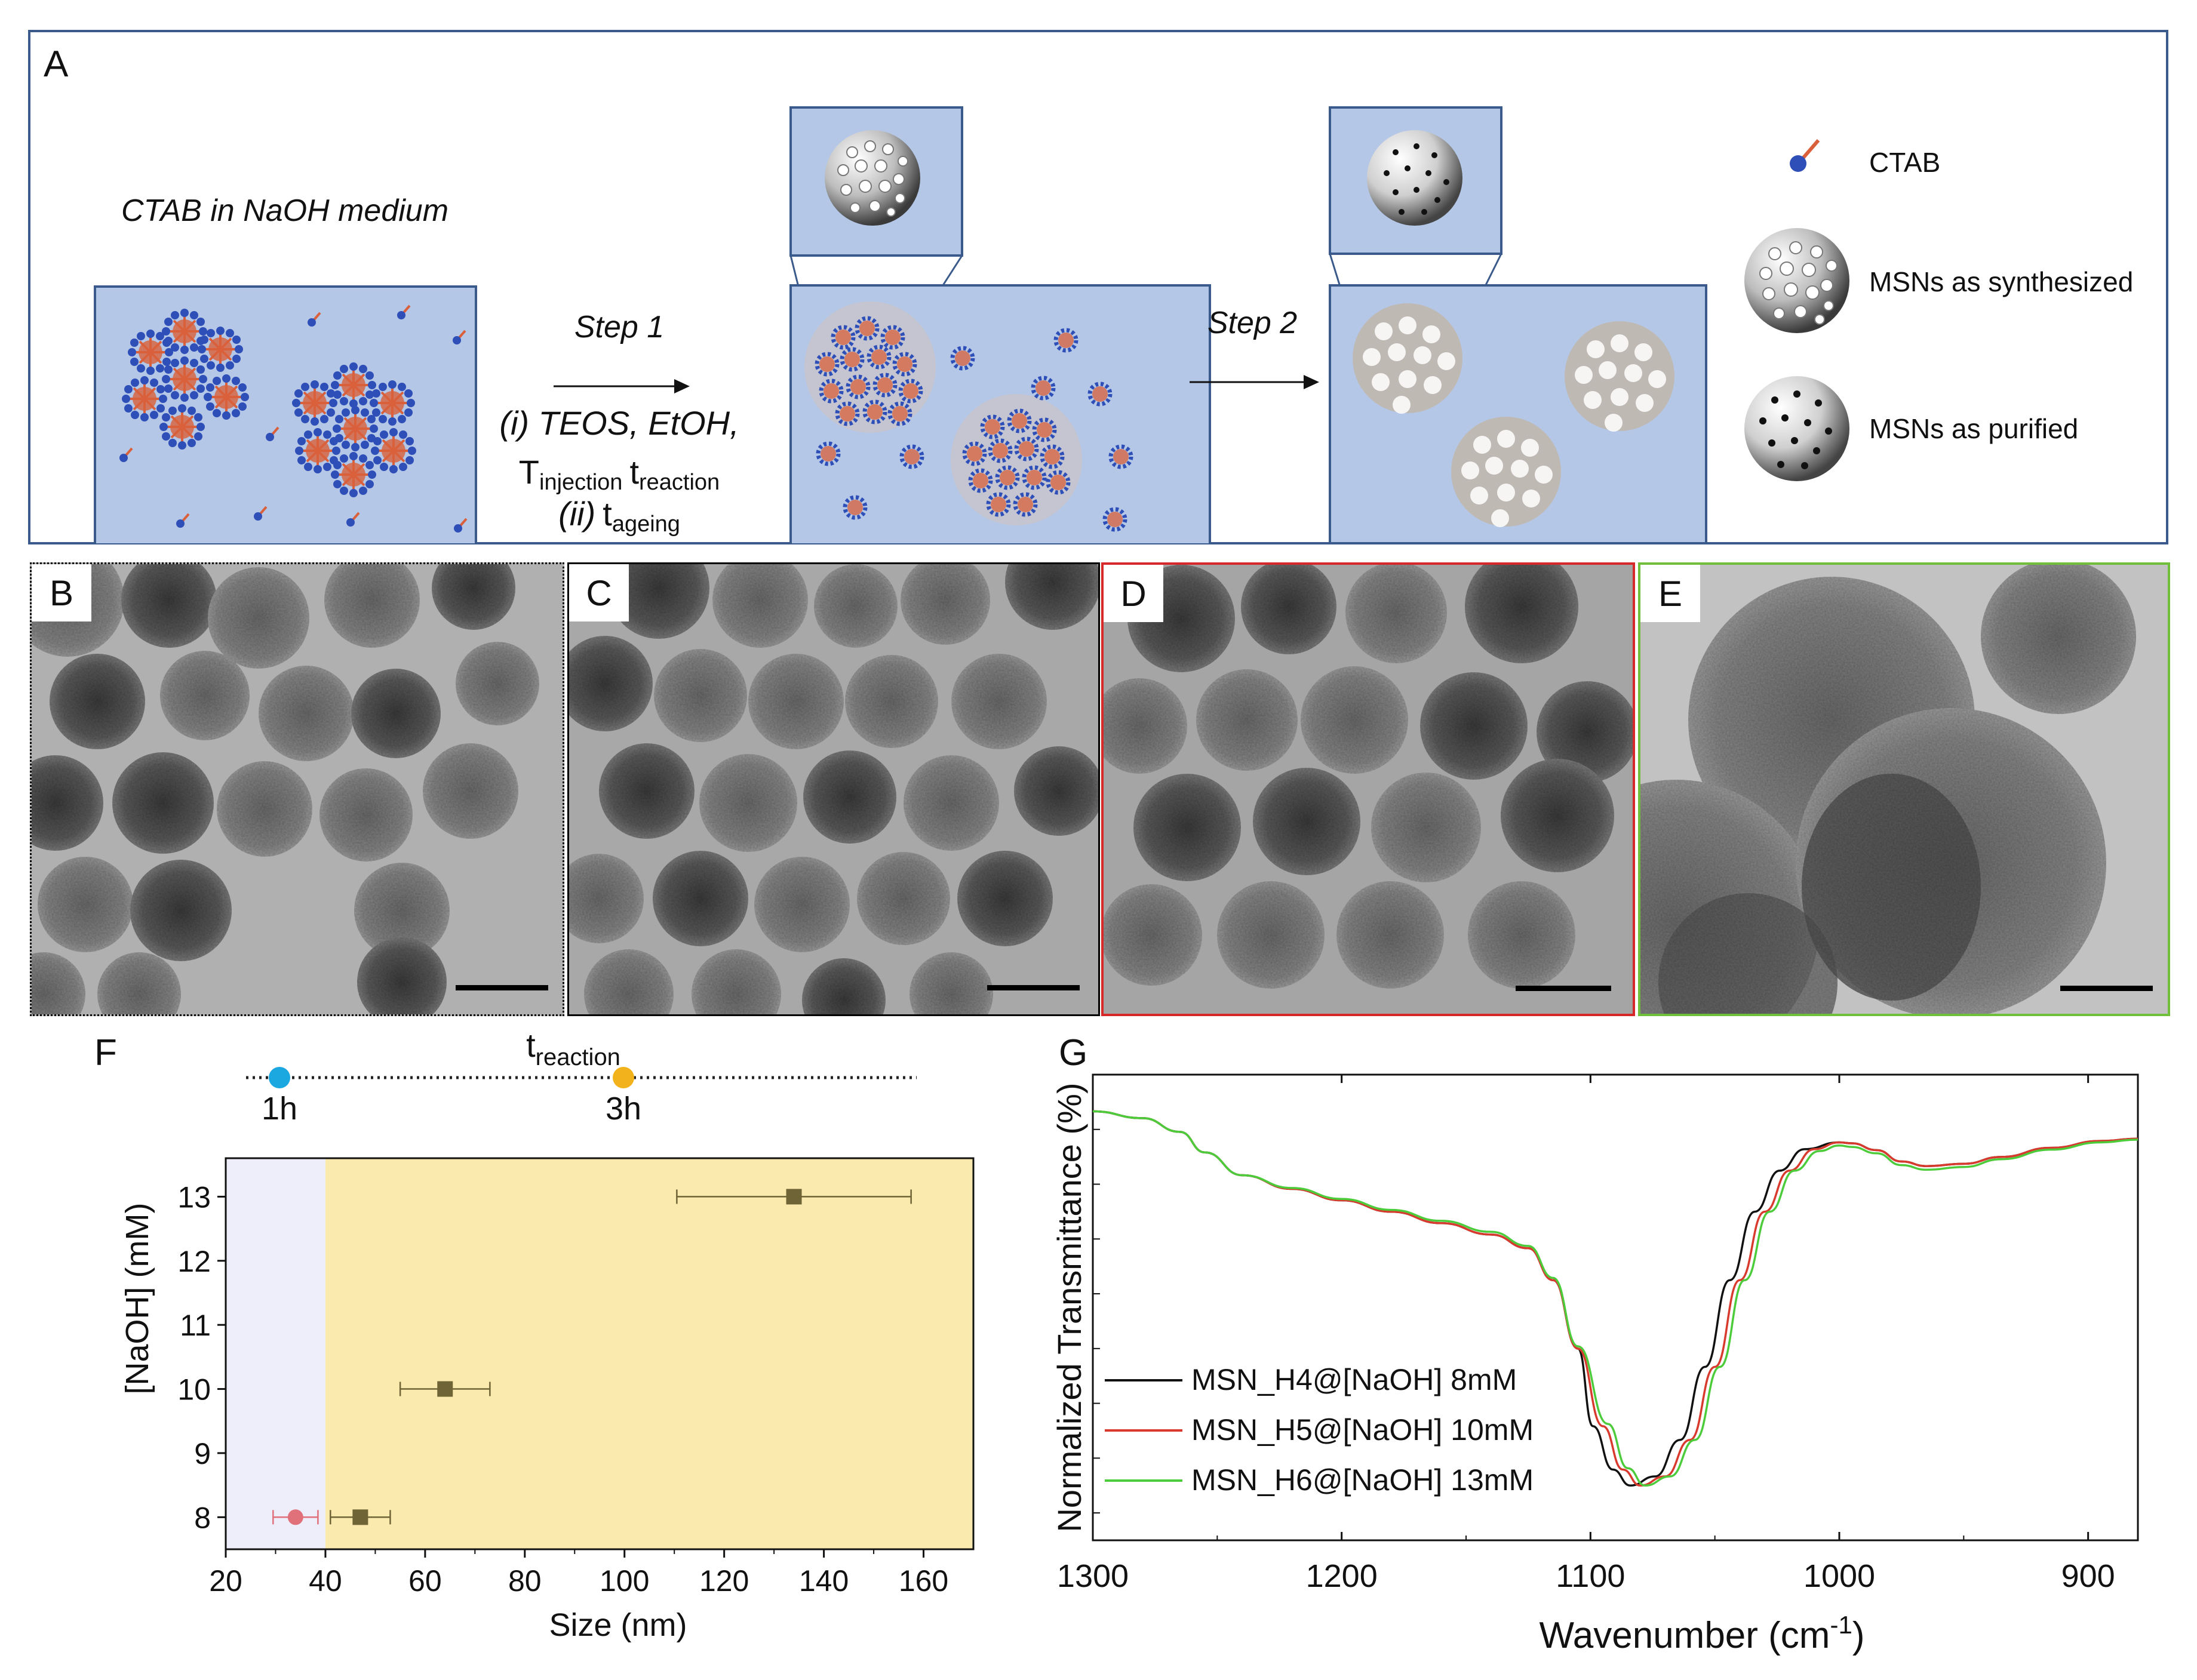 This screenshot has width=2197, height=1680. Describe the element at coordinates (923, 1581) in the screenshot. I see `x-tick-label: 160` at that location.